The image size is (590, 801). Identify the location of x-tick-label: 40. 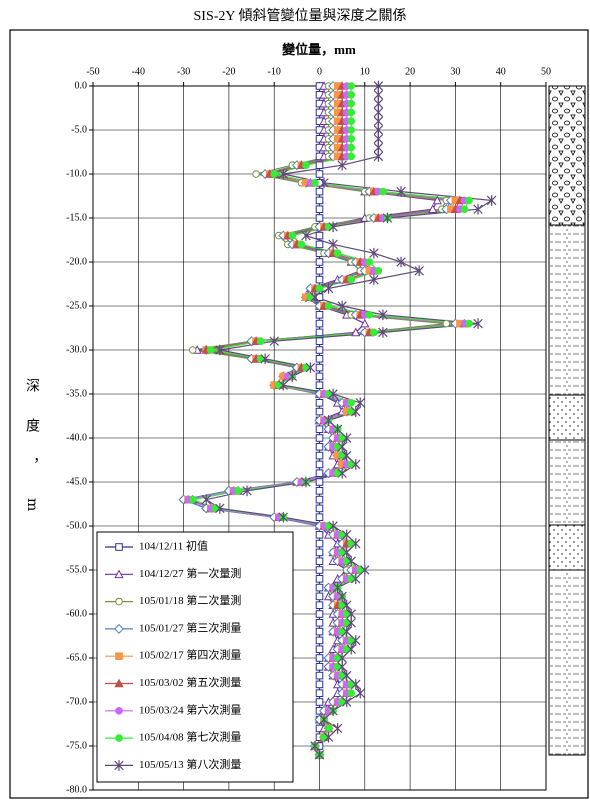
(501, 71).